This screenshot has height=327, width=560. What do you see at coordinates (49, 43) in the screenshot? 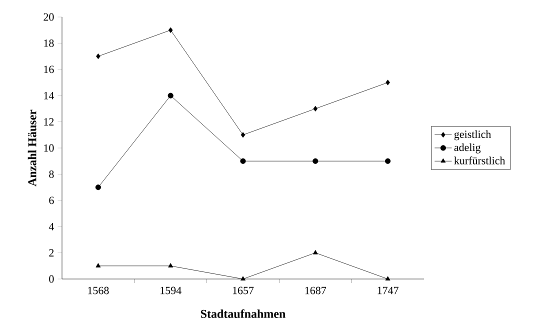
I see `y-tick-label: 18` at bounding box center [49, 43].